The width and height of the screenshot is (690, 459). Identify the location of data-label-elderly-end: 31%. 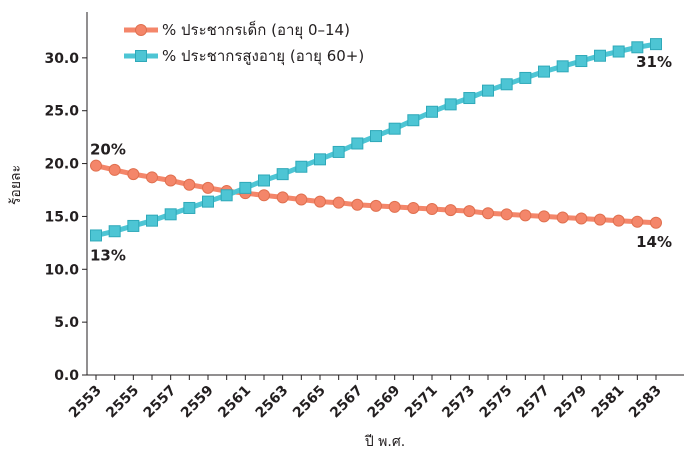
(654, 62).